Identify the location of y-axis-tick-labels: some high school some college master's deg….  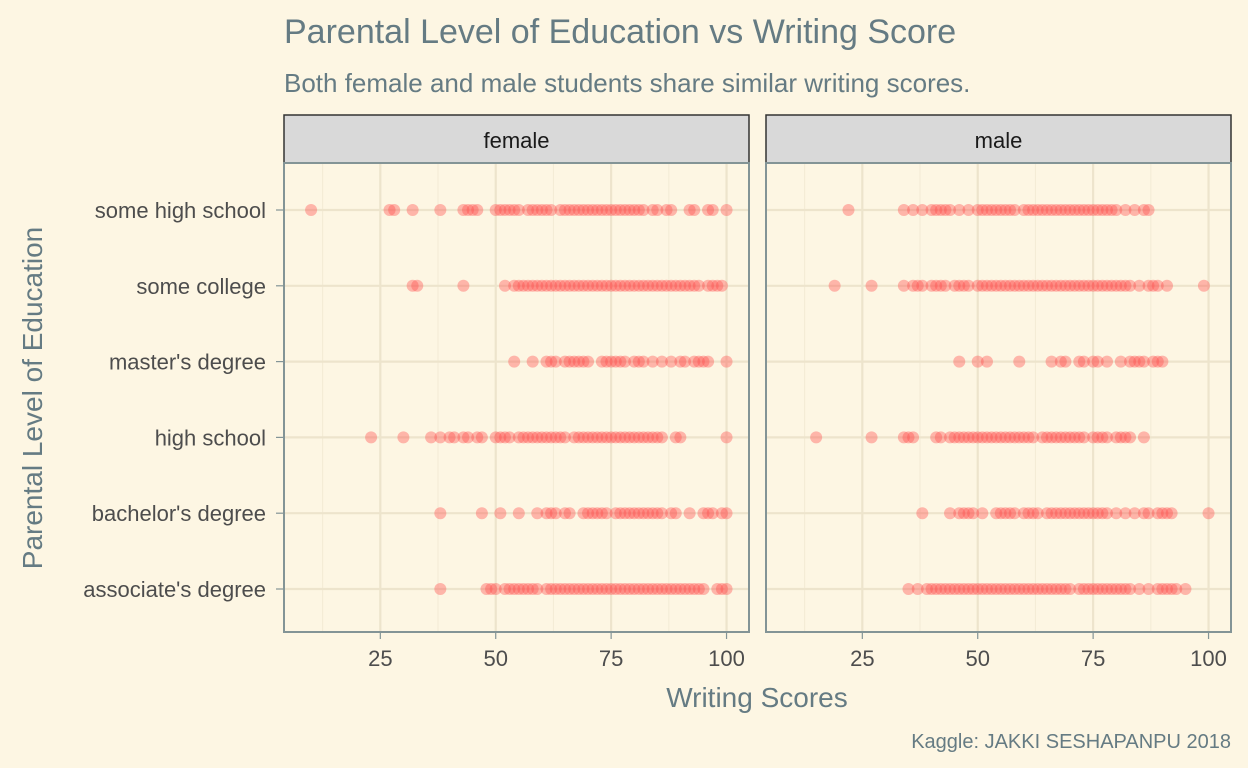
(183, 400).